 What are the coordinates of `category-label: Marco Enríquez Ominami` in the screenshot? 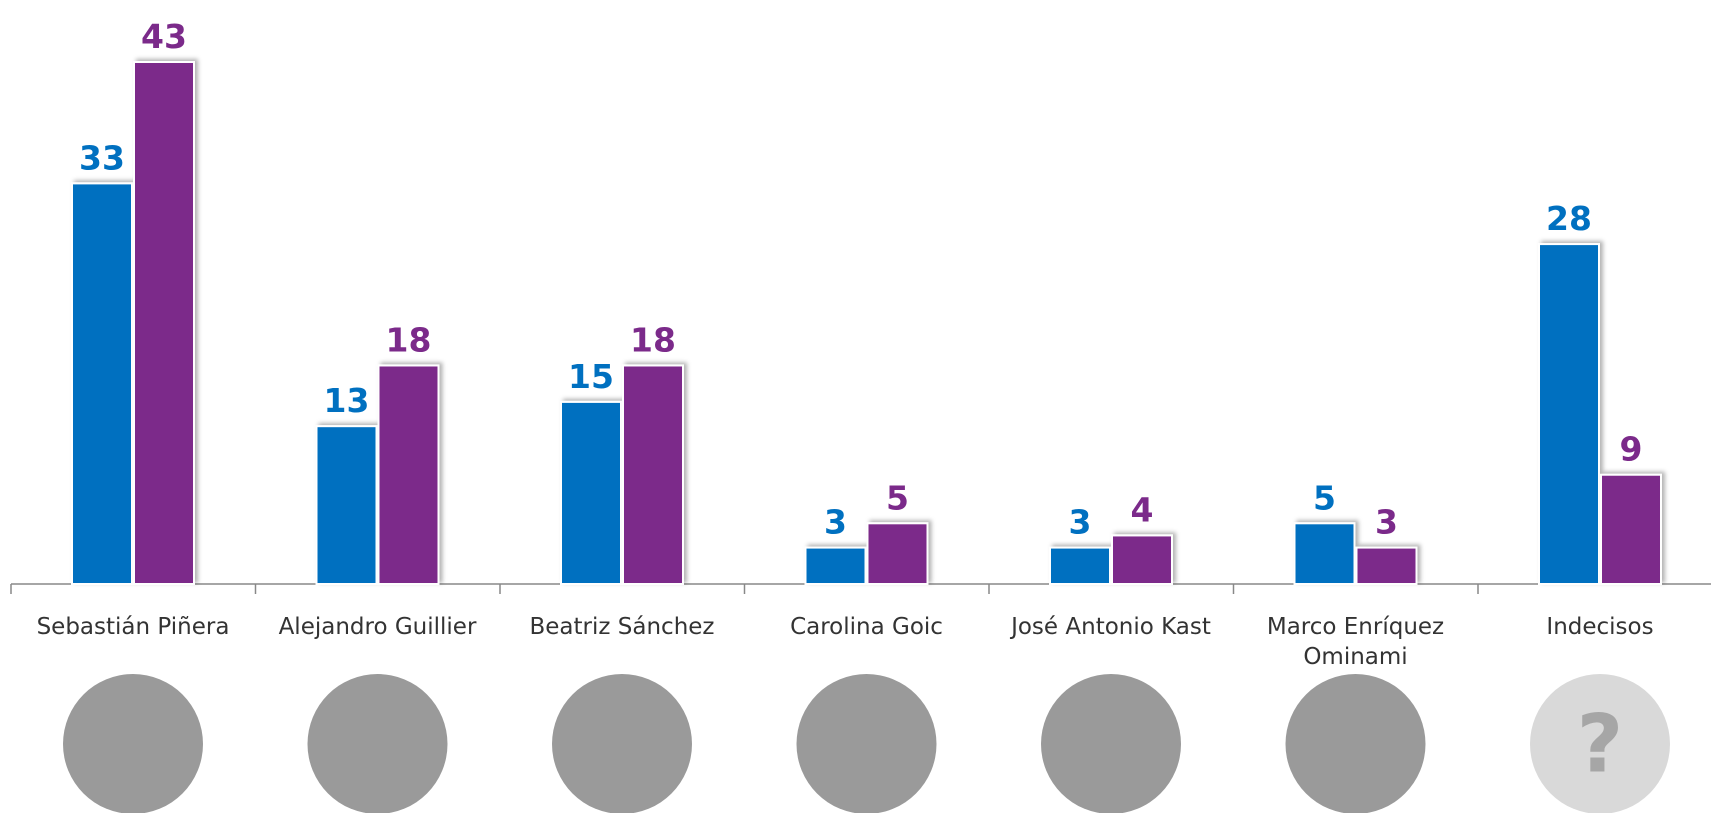 It's located at (1355, 642).